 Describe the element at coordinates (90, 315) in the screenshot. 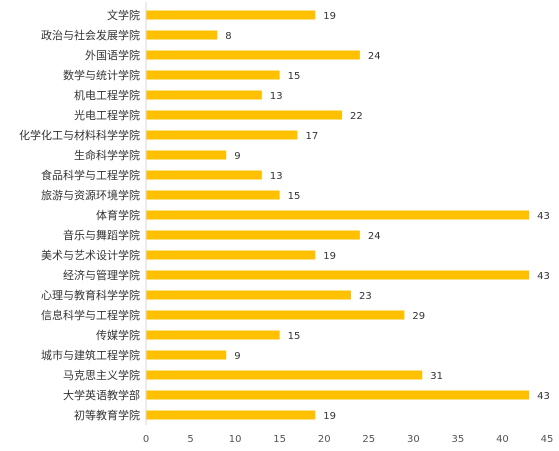

I see `category-label: 信息科学与工程学院` at that location.